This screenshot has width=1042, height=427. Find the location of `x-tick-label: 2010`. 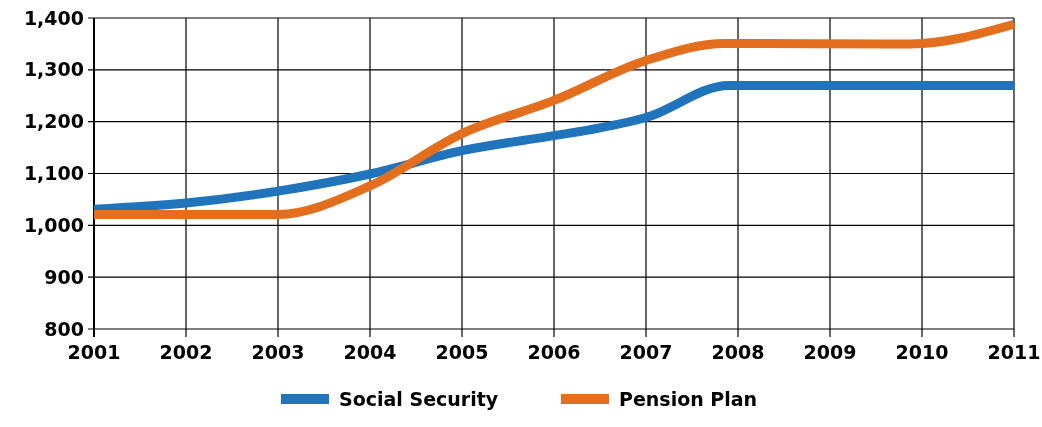

x-tick-label: 2010 is located at coordinates (922, 352).